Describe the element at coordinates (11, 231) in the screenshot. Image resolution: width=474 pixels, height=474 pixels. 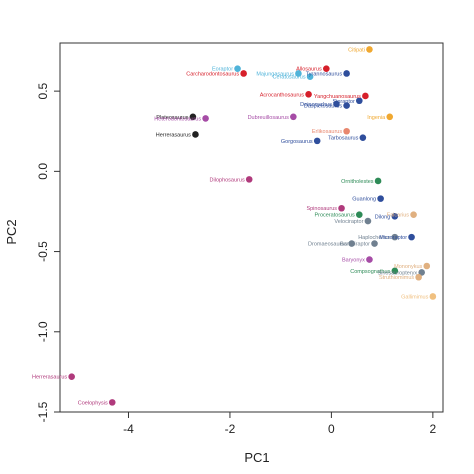
I see `y-axis-title: PC2` at that location.